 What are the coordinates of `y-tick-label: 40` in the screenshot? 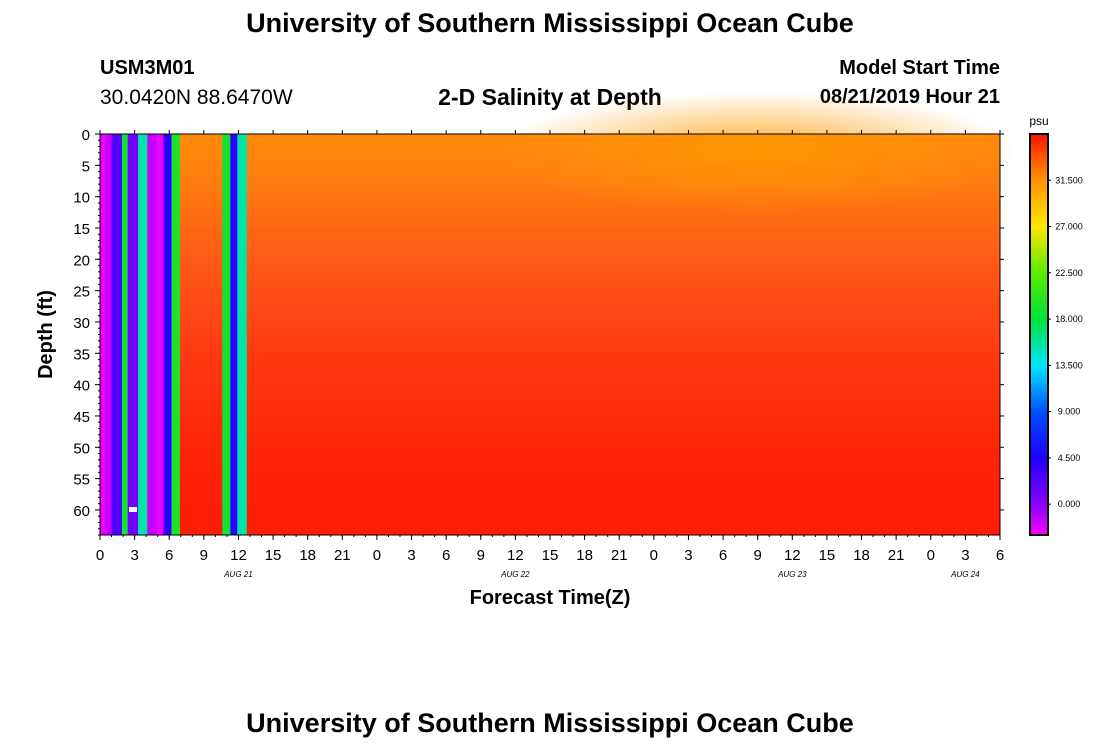 It's located at (81, 386).